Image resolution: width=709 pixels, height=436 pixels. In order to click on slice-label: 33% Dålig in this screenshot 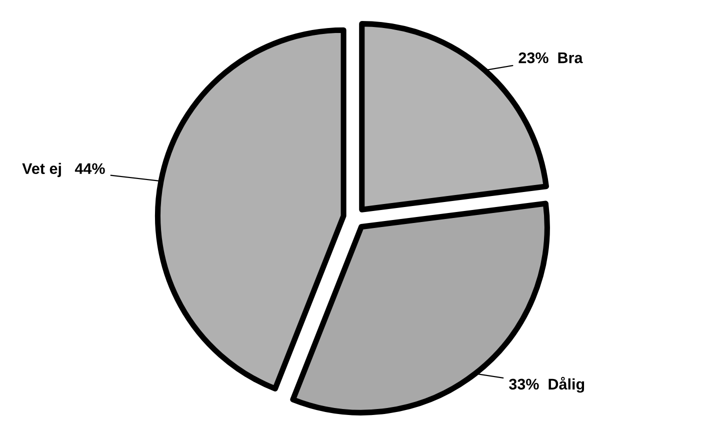, I will do `click(546, 384)`.